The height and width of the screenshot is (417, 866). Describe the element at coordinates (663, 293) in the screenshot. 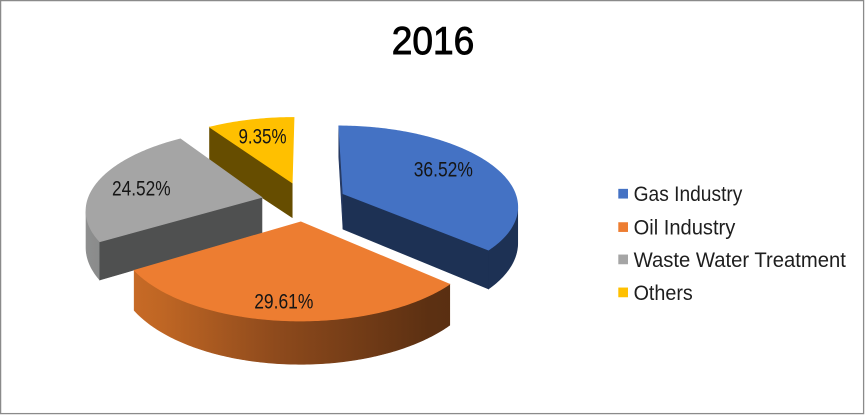

I see `svg-text: Others` at that location.